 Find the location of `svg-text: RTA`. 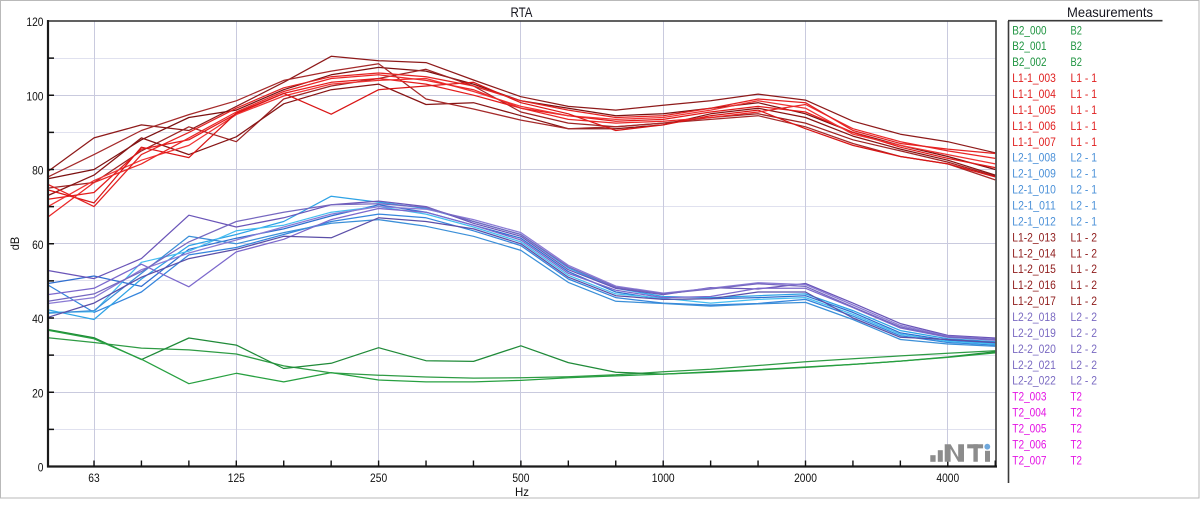

svg-text: RTA is located at coordinates (522, 12).